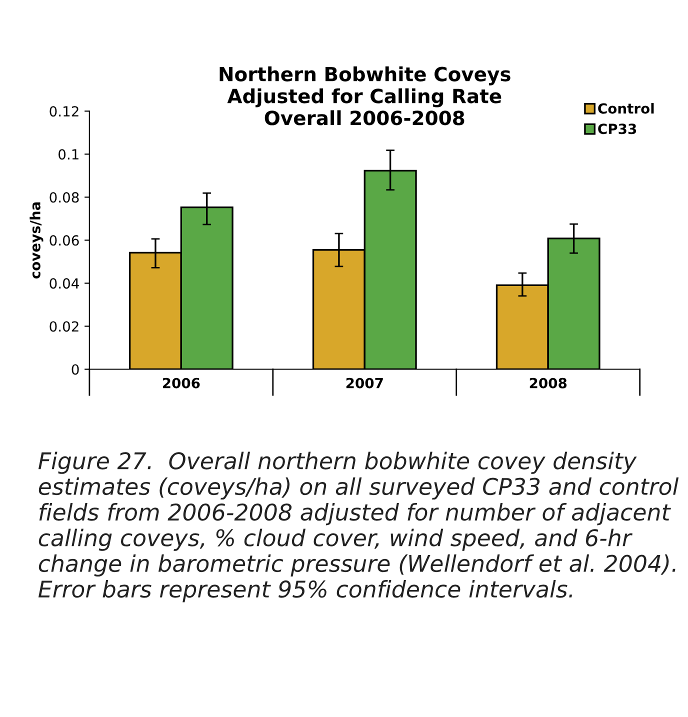 This screenshot has width=688, height=717. What do you see at coordinates (617, 129) in the screenshot?
I see `legend-label: CP33` at bounding box center [617, 129].